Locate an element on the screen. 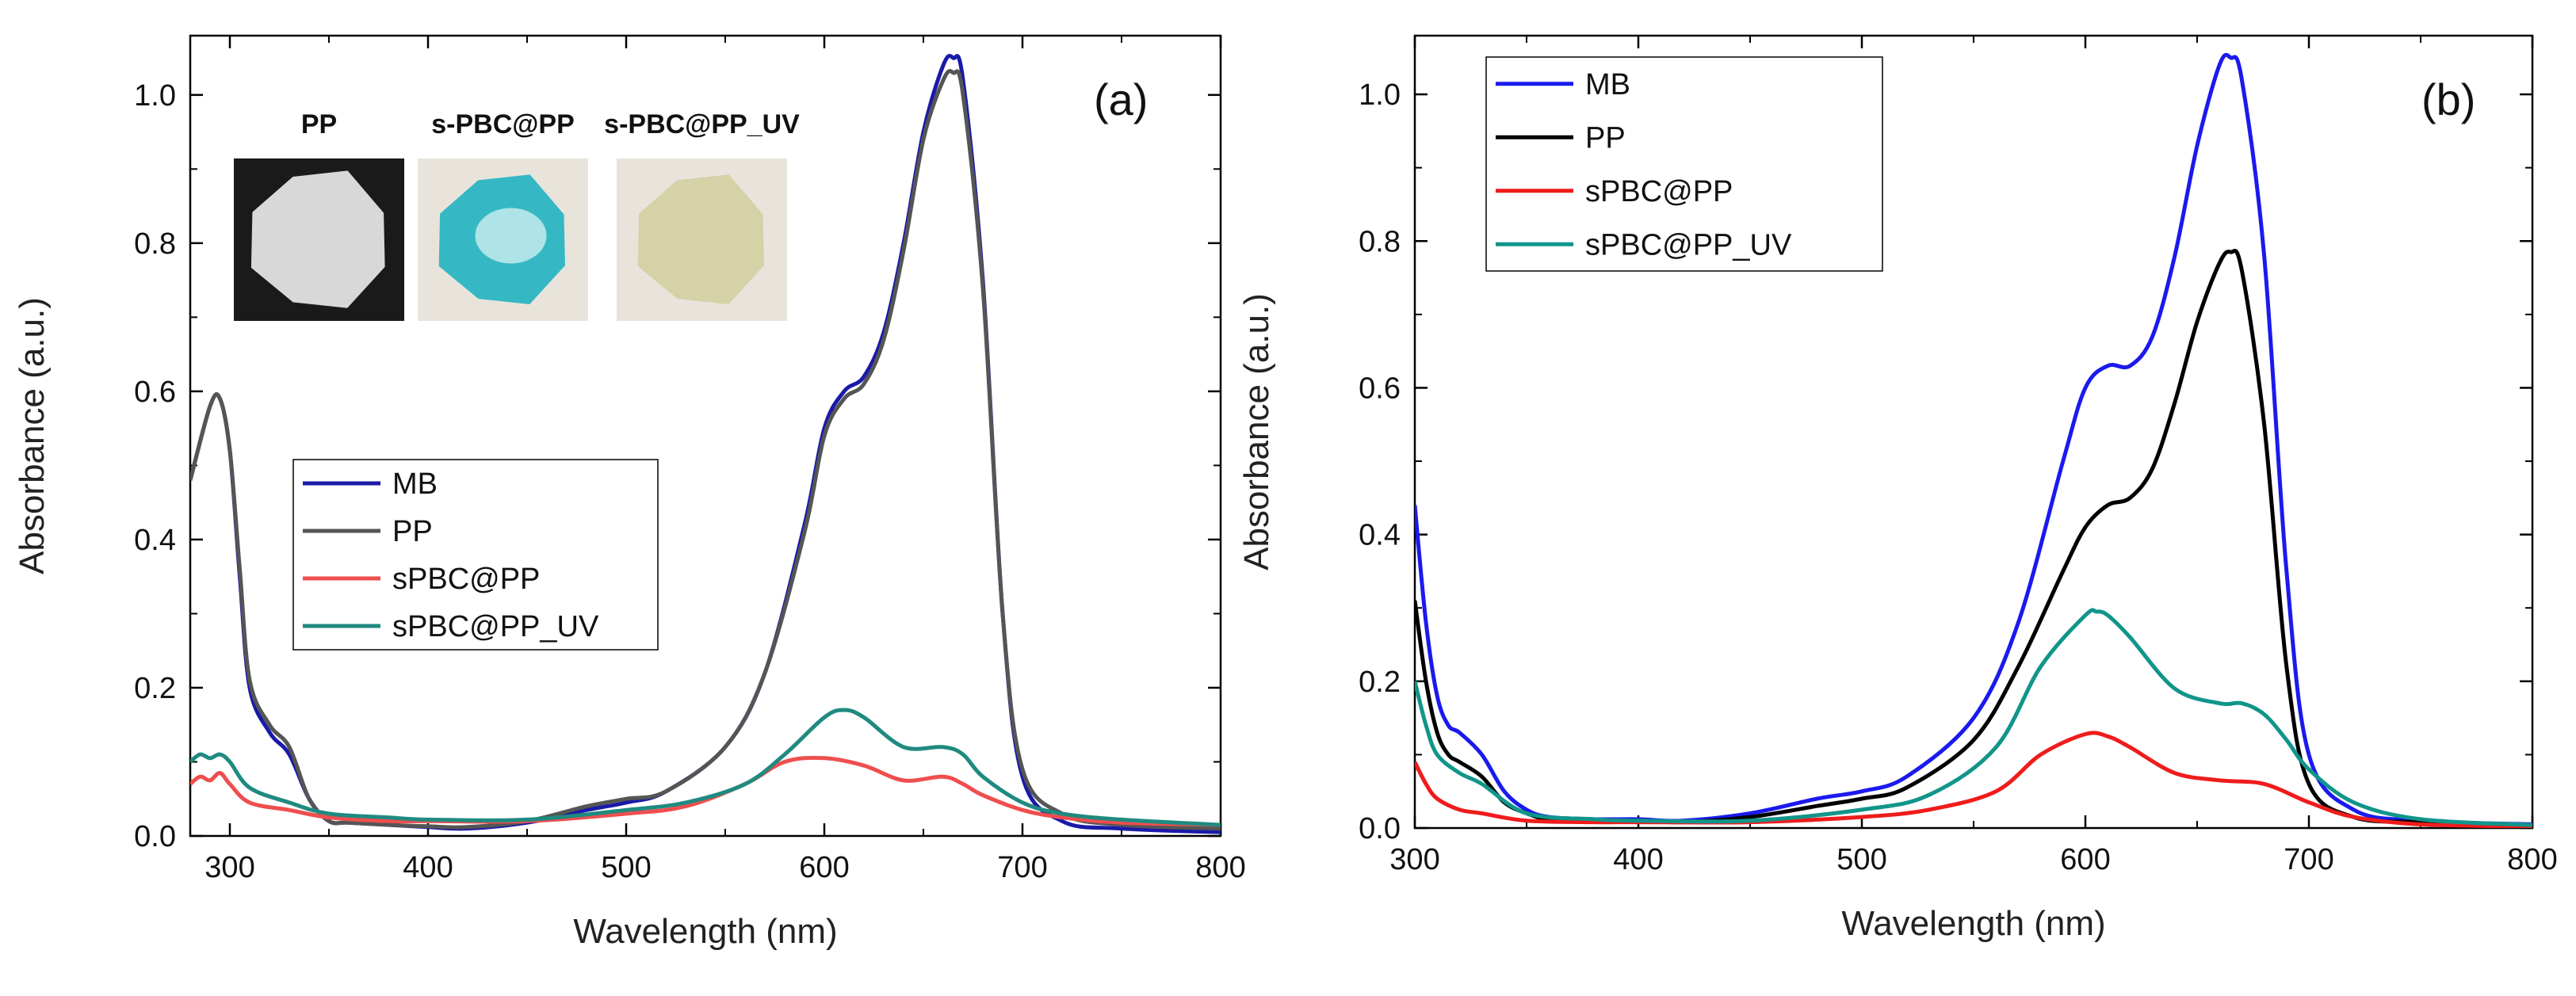 The height and width of the screenshot is (996, 2576). inset-sample-highlight is located at coordinates (511, 236).